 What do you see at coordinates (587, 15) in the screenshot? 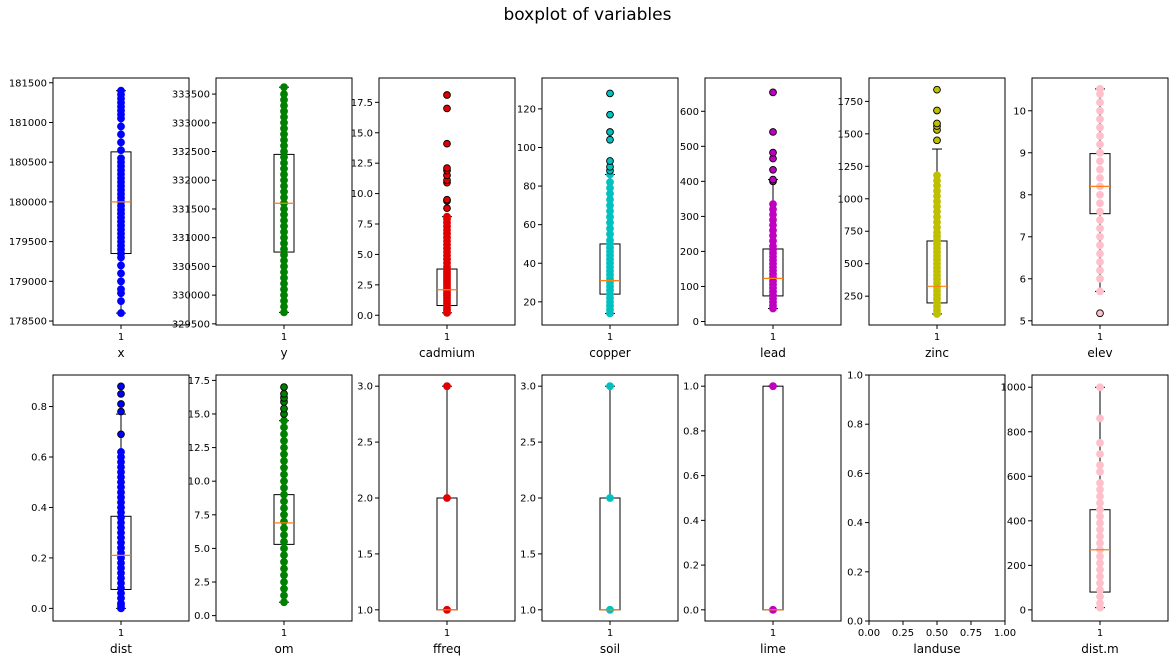
I see `figure-title: boxplot of variables` at bounding box center [587, 15].